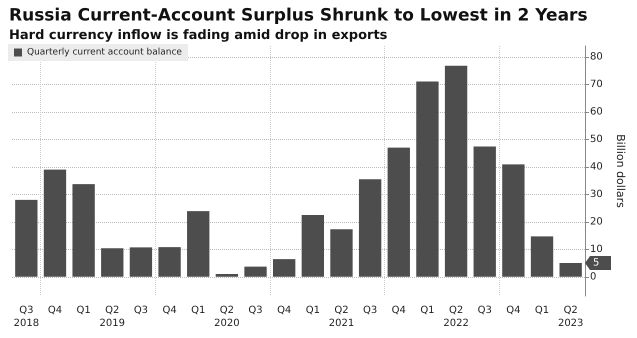  Describe the element at coordinates (27, 317) in the screenshot. I see `x-tick-label: Q3 2018` at that location.